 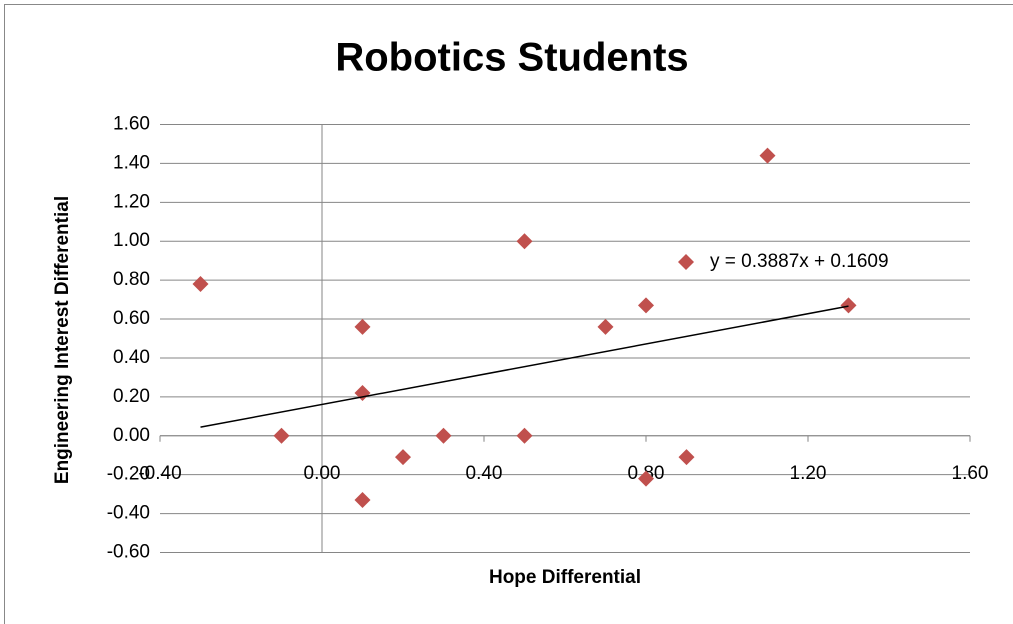 I want to click on y-tick-label: 0.20, so click(x=131, y=396).